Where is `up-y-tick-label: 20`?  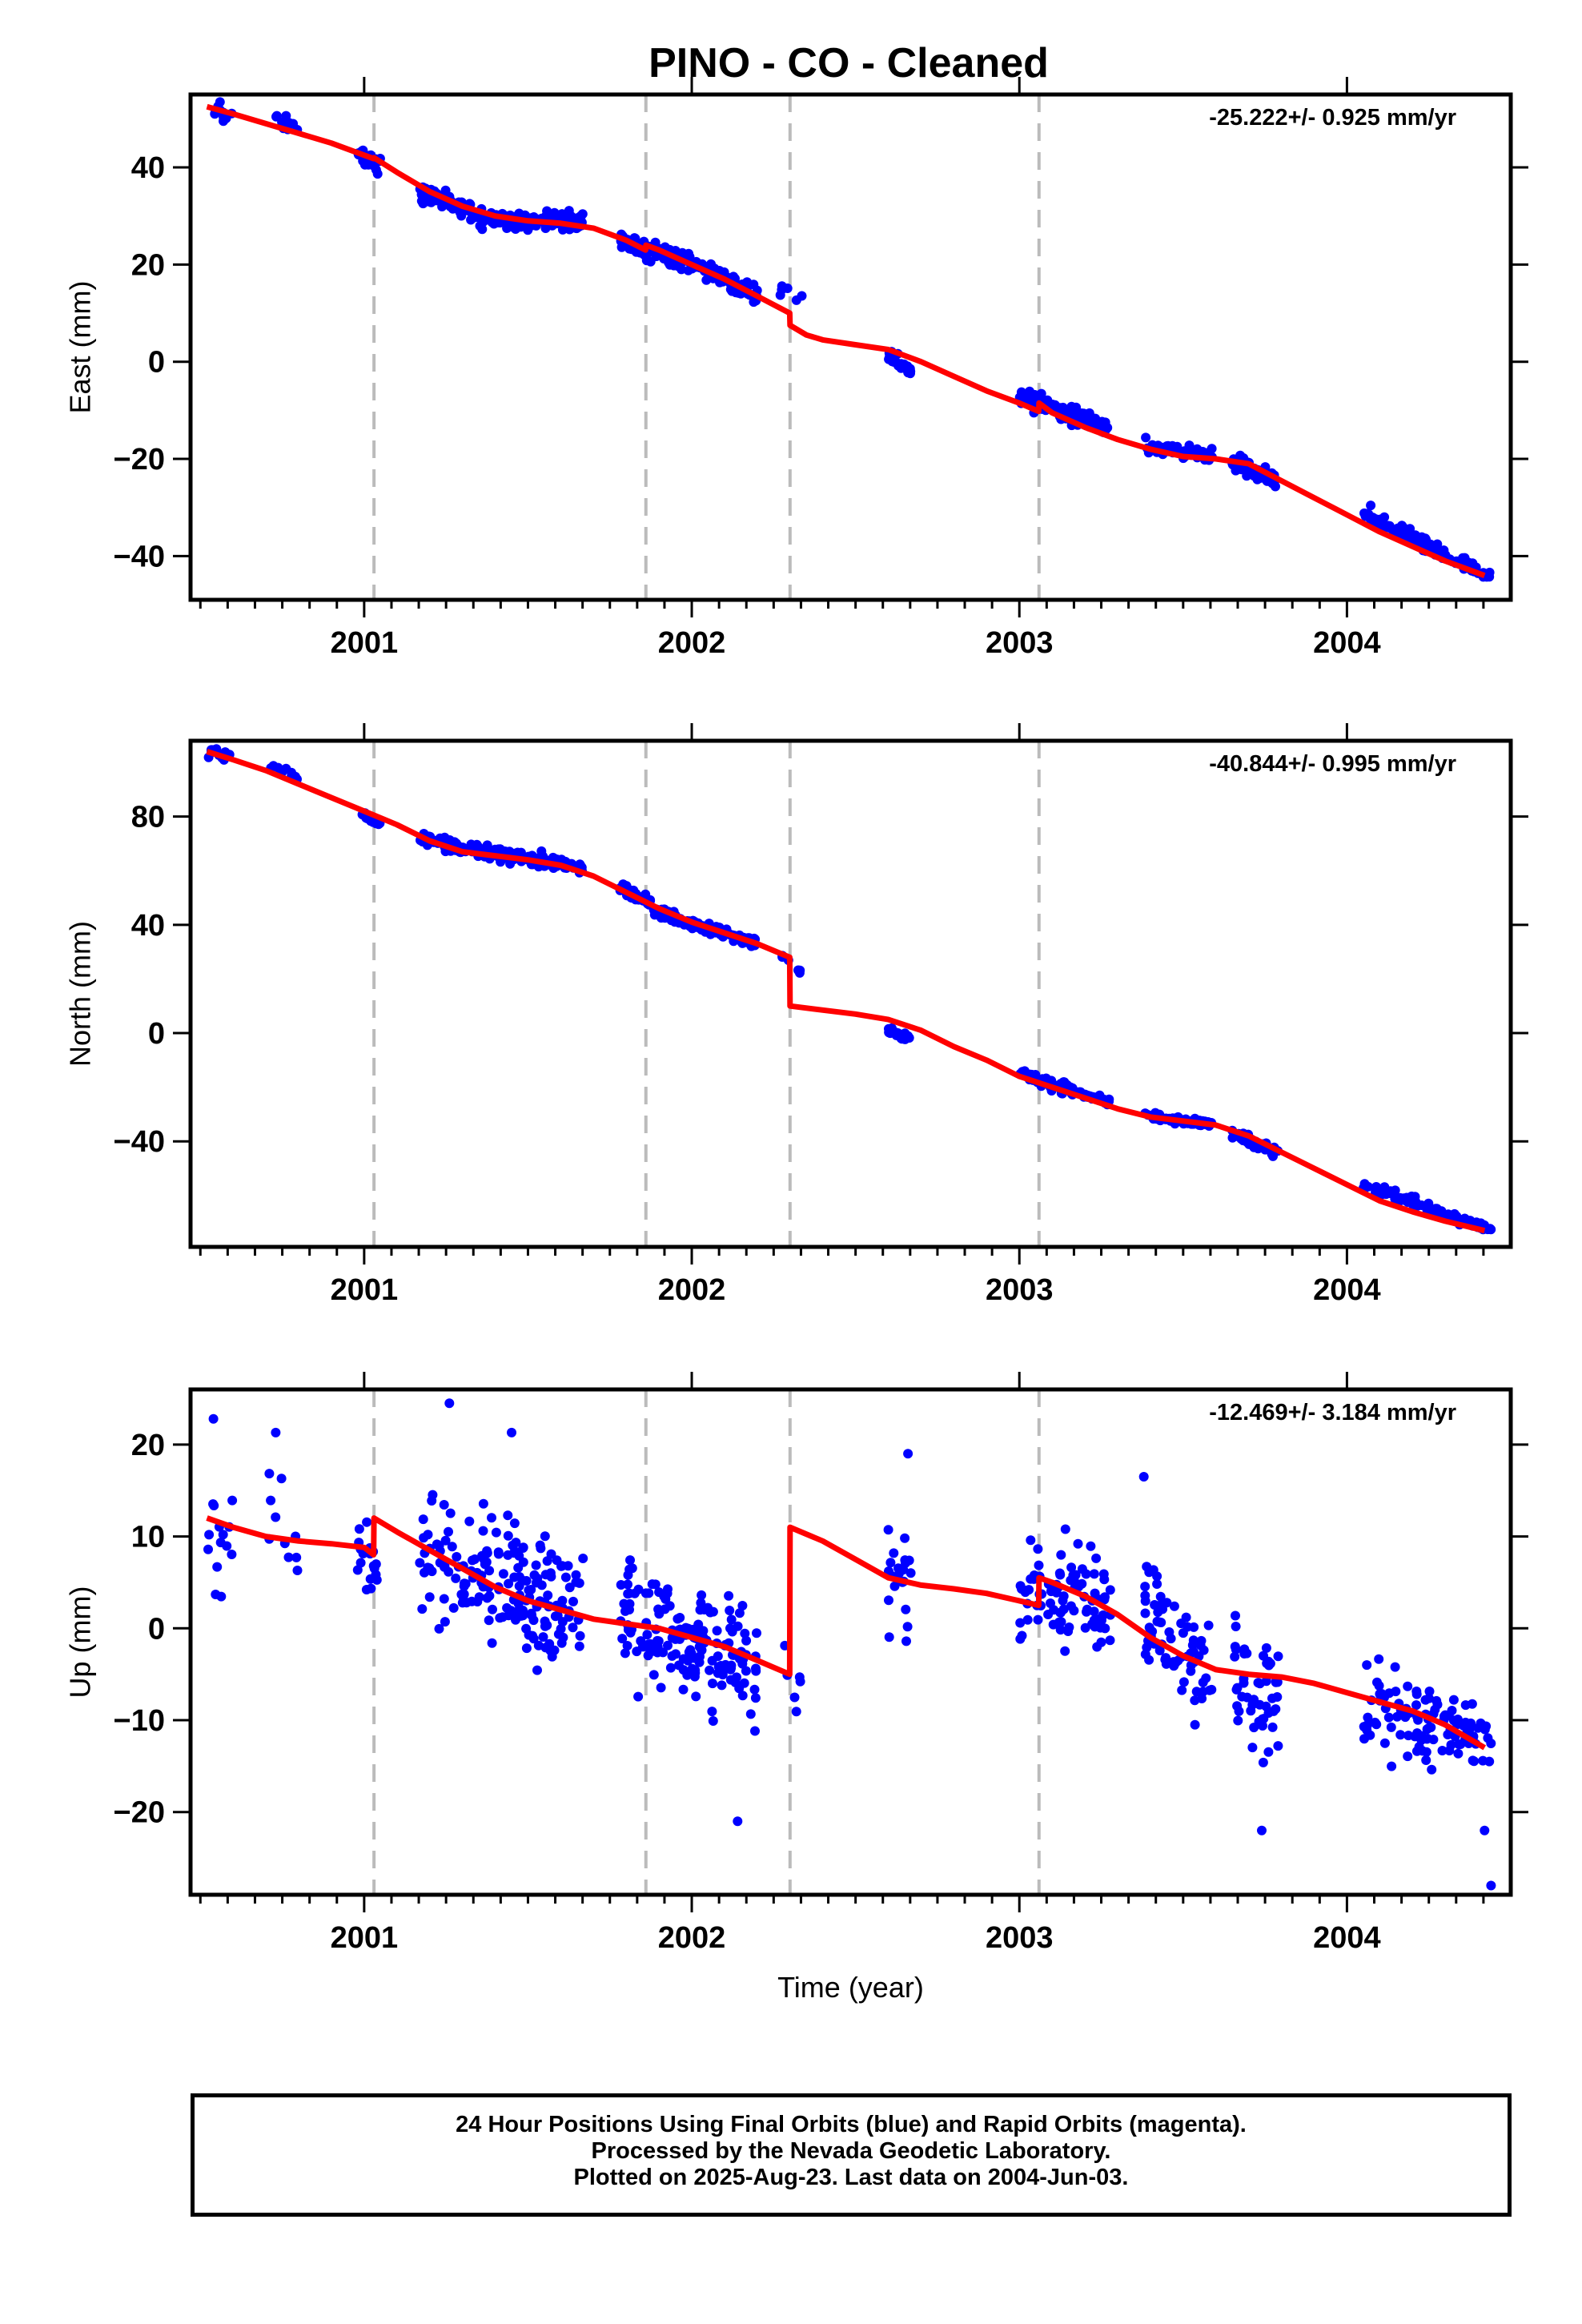 up-y-tick-label: 20 is located at coordinates (148, 1445).